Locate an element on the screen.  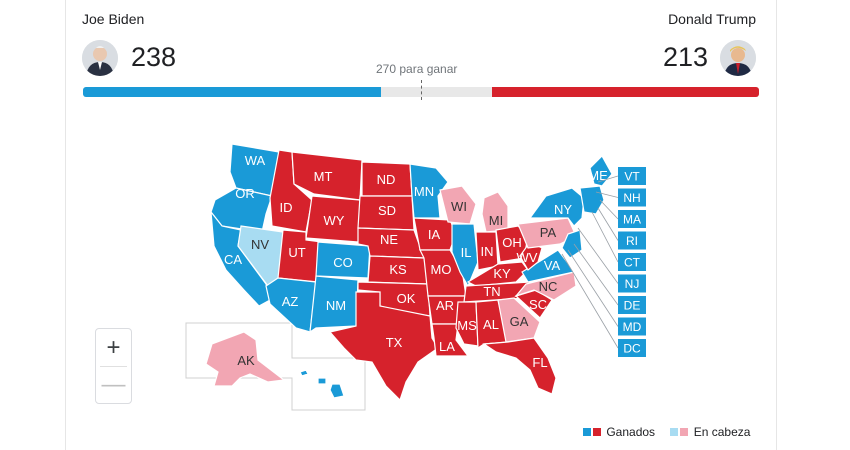
state-label-al: AL is located at coordinates (491, 324).